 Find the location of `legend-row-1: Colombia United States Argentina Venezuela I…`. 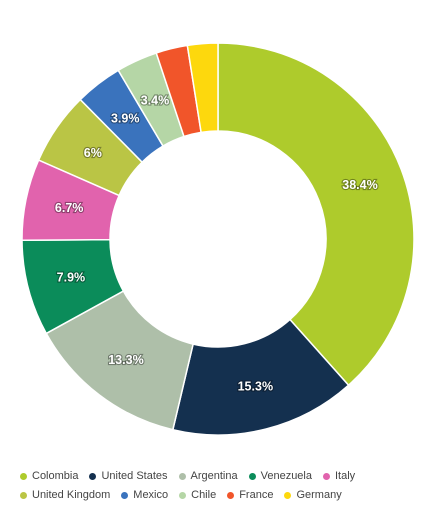

legend-row-1: Colombia United States Argentina Venezuela I… is located at coordinates (193, 476).